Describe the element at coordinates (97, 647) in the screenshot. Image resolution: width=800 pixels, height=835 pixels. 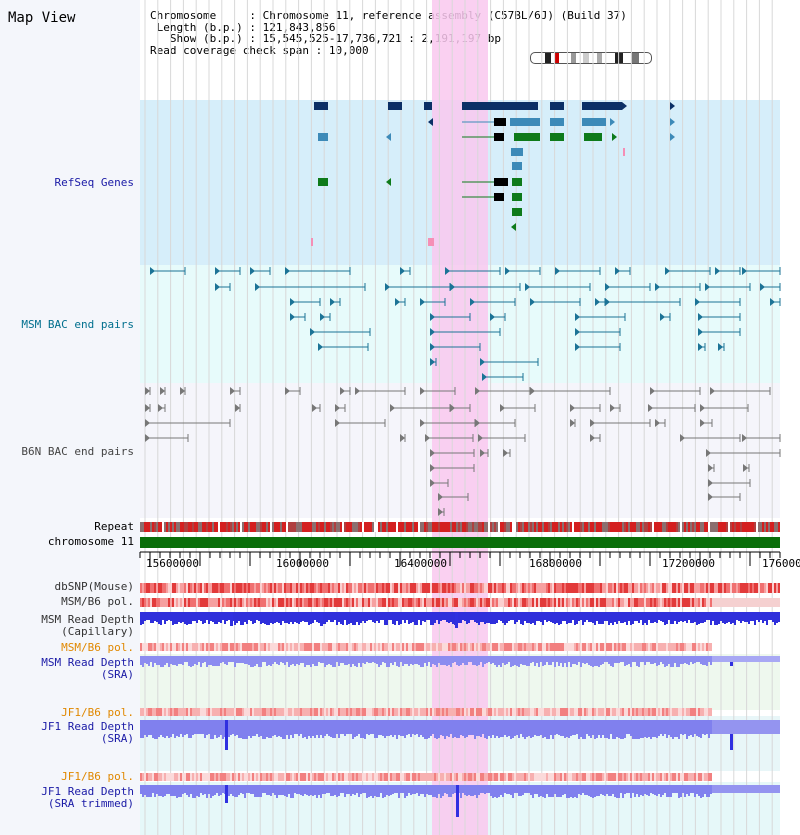
I see `msm-b6-pol-sra-label: MSM/B6 pol.` at that location.